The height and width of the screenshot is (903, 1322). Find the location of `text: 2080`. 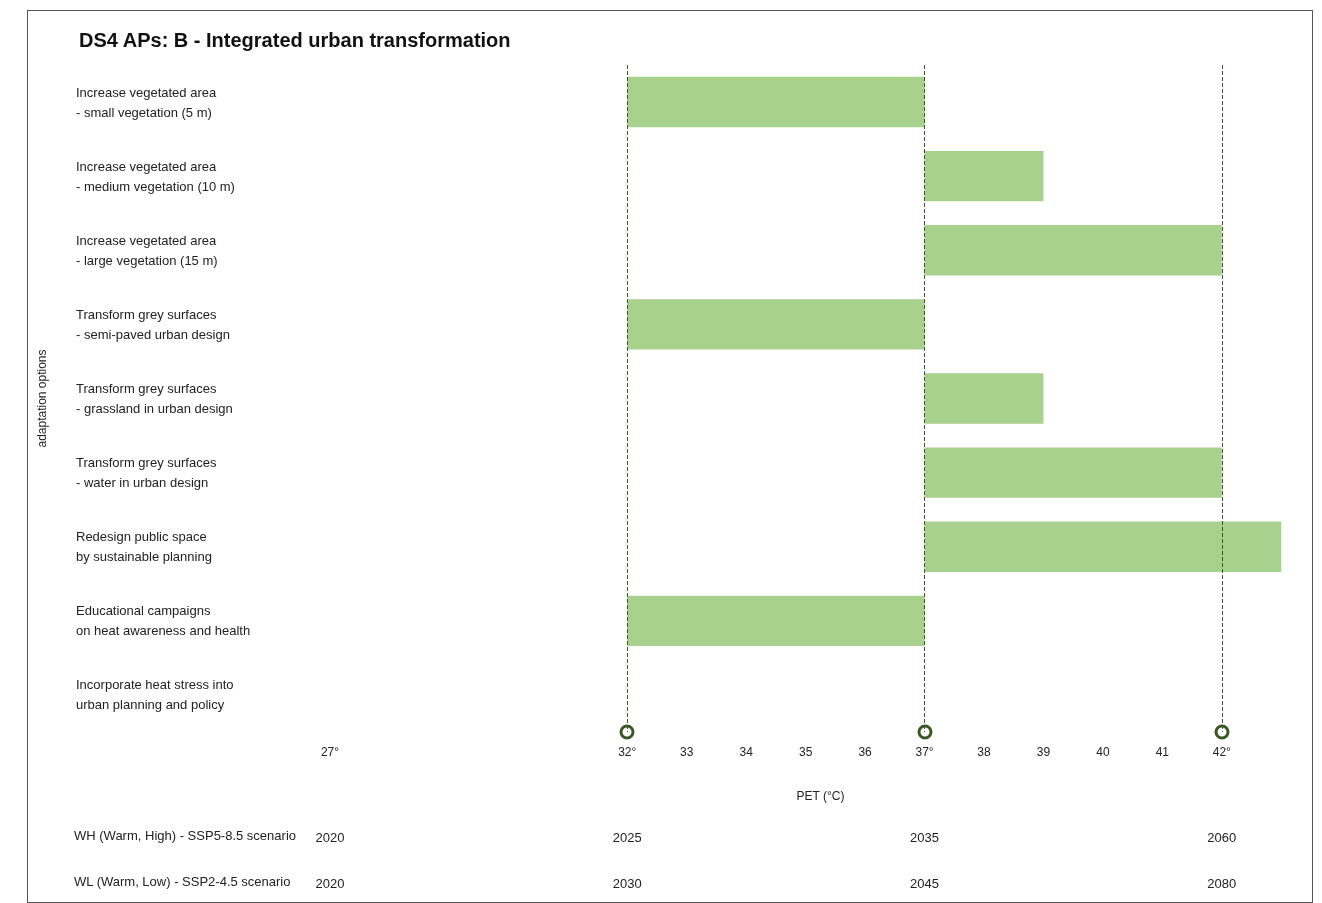

text: 2080 is located at coordinates (1222, 883).